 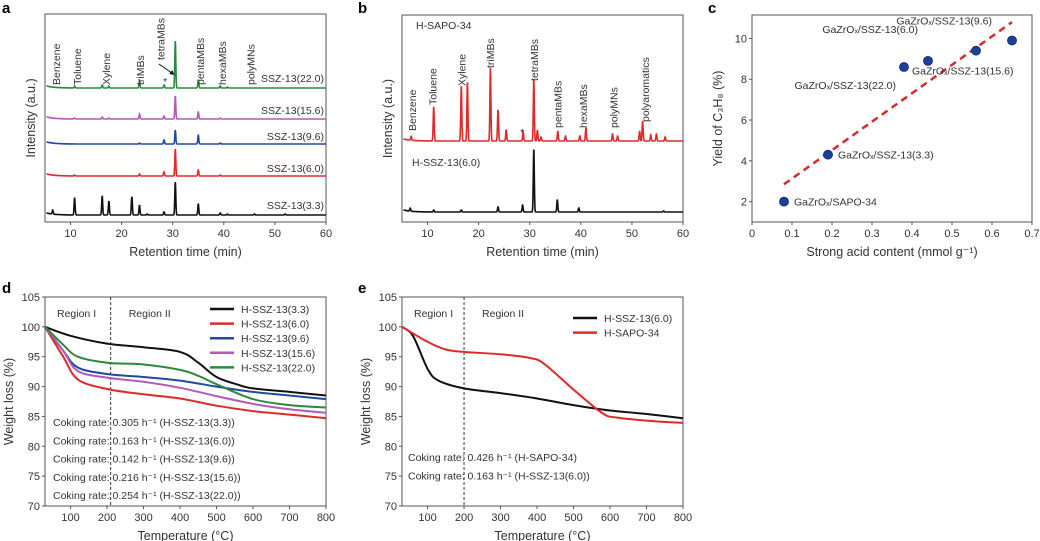 What do you see at coordinates (6, 8) in the screenshot?
I see `panel-letter: a` at bounding box center [6, 8].